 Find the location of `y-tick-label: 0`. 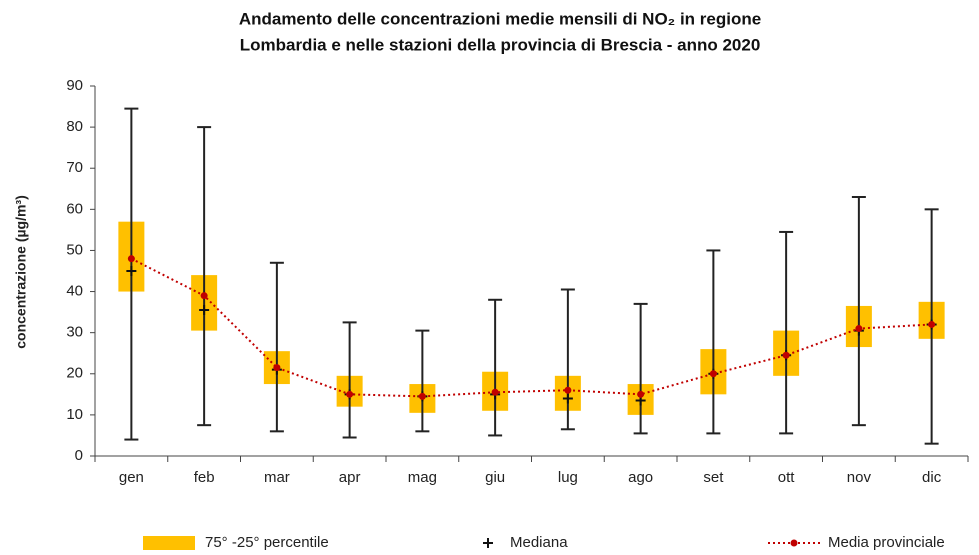

y-tick-label: 0 is located at coordinates (79, 455).